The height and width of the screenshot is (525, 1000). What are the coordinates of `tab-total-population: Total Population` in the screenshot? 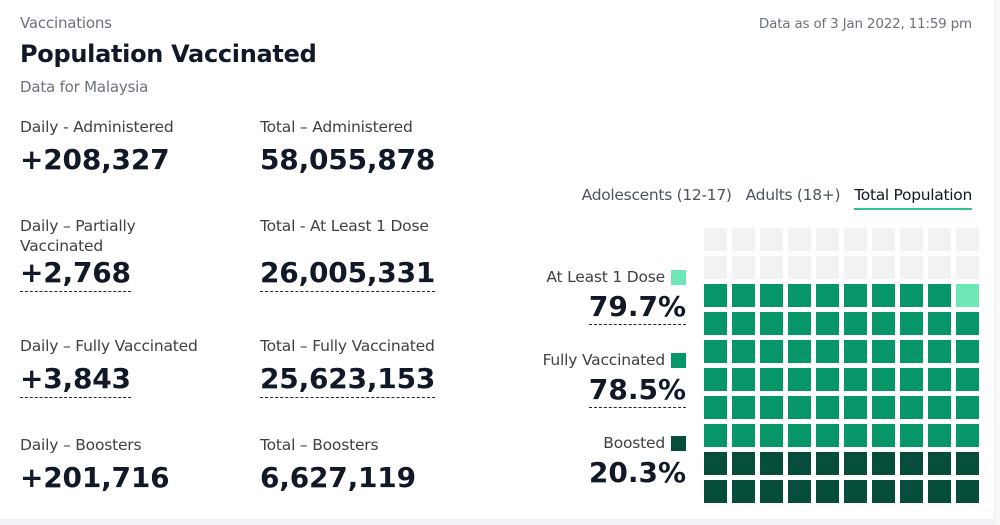 It's located at (913, 198).